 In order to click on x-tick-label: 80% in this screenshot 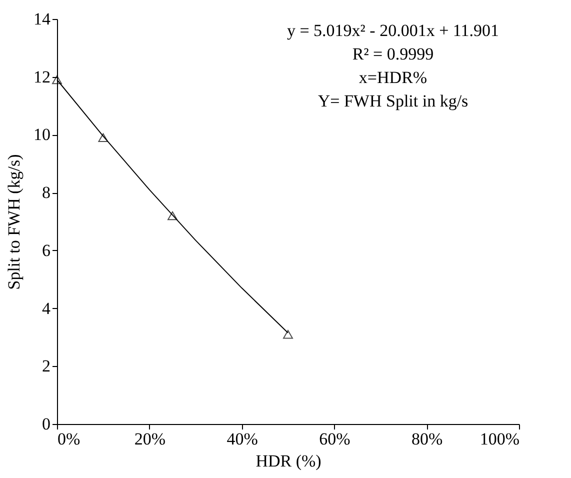, I will do `click(427, 439)`.